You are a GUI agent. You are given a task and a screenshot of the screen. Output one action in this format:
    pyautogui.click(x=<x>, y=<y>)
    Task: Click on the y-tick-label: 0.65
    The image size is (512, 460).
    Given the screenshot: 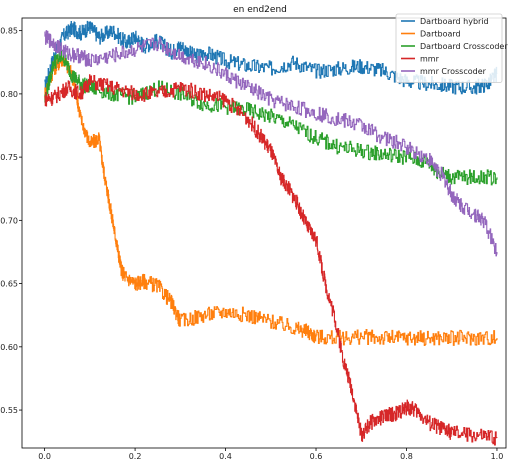 What is the action you would take?
    pyautogui.click(x=9, y=284)
    